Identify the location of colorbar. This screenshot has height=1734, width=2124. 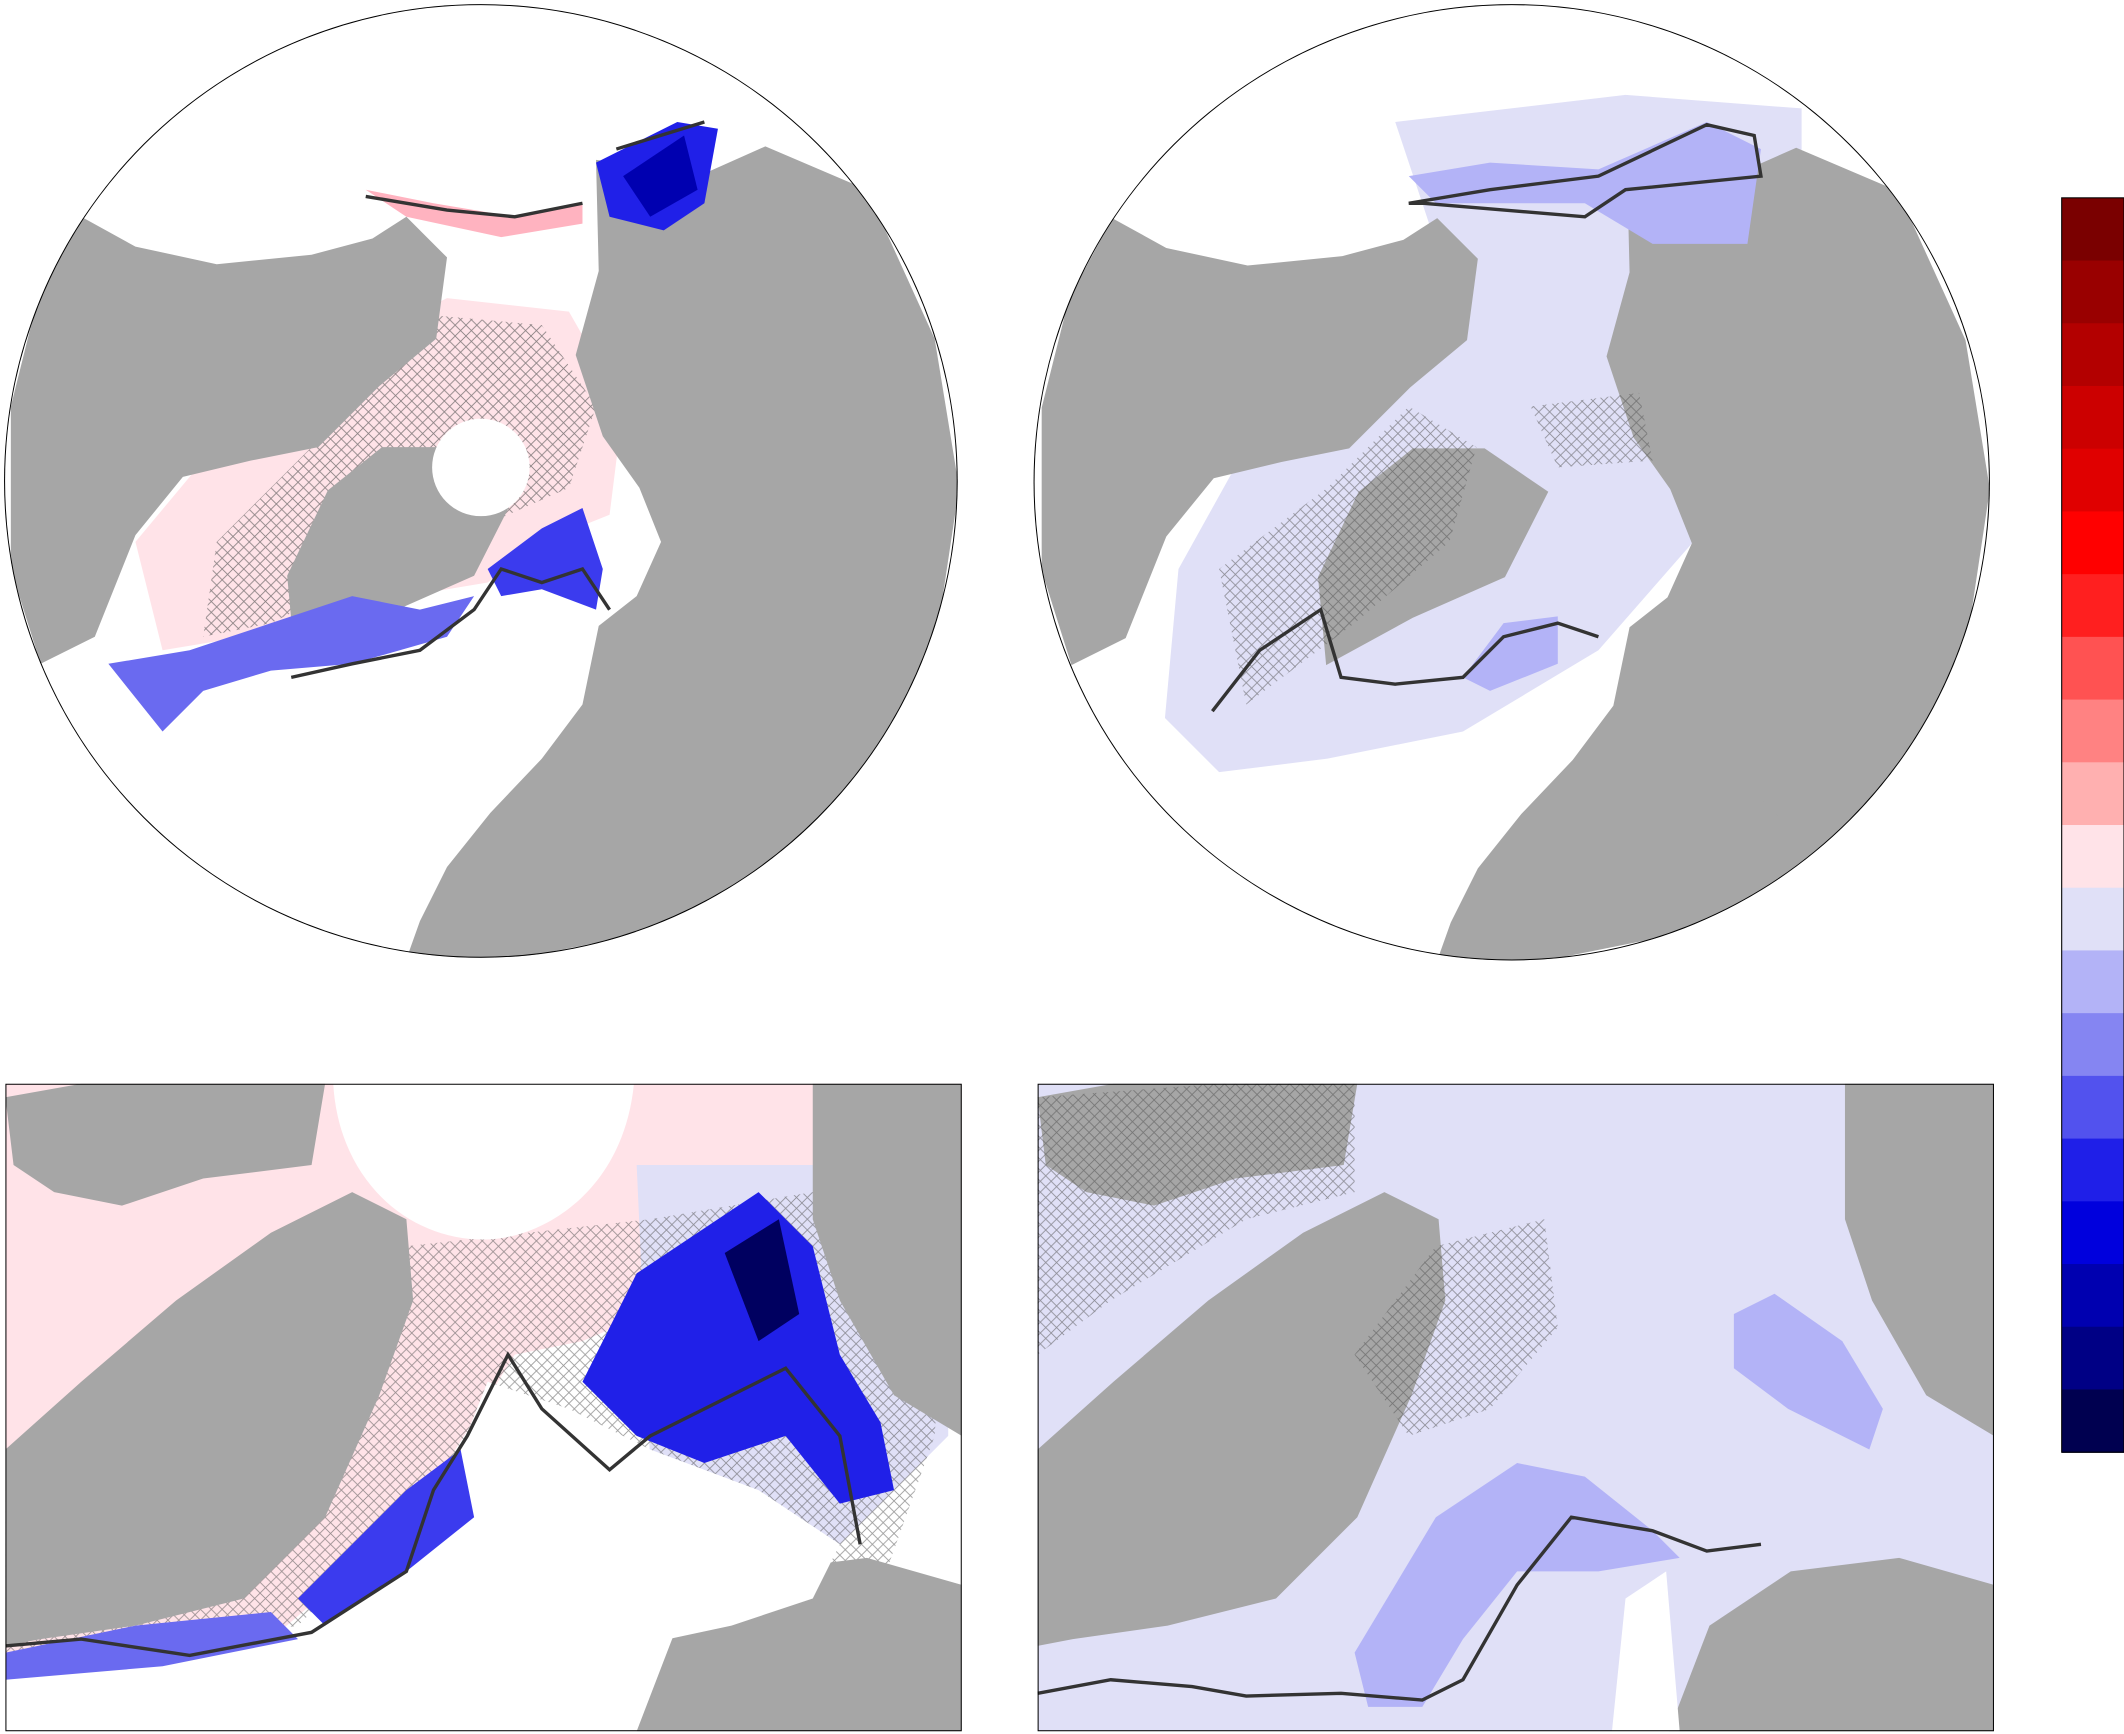
(2092, 825).